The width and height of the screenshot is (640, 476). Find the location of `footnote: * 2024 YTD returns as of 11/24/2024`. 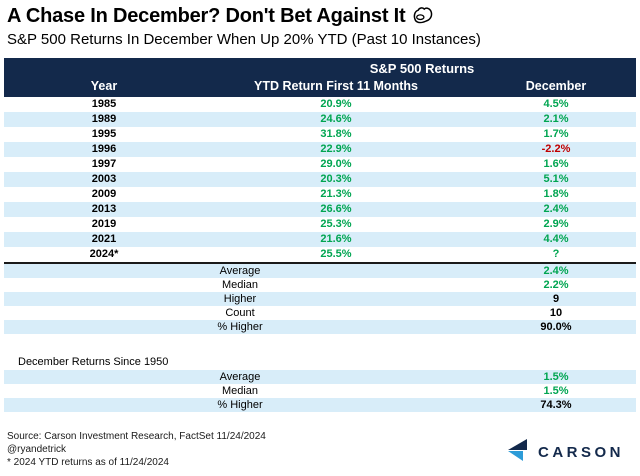

footnote: * 2024 YTD returns as of 11/24/2024 is located at coordinates (88, 462).